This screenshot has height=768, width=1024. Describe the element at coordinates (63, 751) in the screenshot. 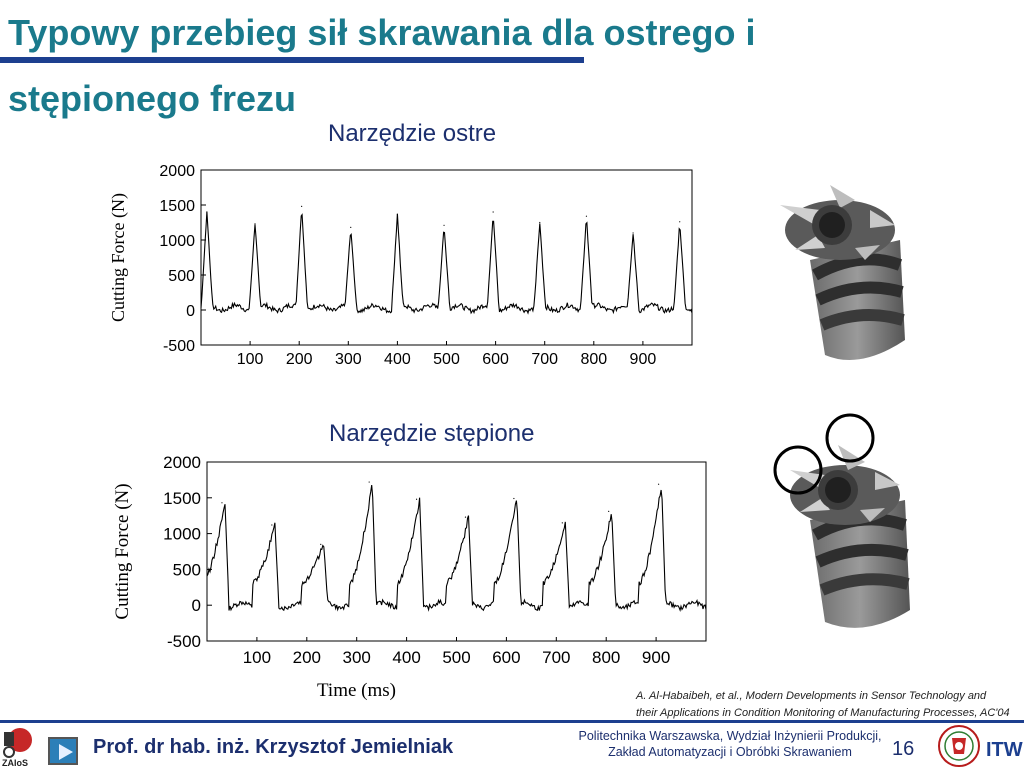

I see `next-slide-button` at that location.